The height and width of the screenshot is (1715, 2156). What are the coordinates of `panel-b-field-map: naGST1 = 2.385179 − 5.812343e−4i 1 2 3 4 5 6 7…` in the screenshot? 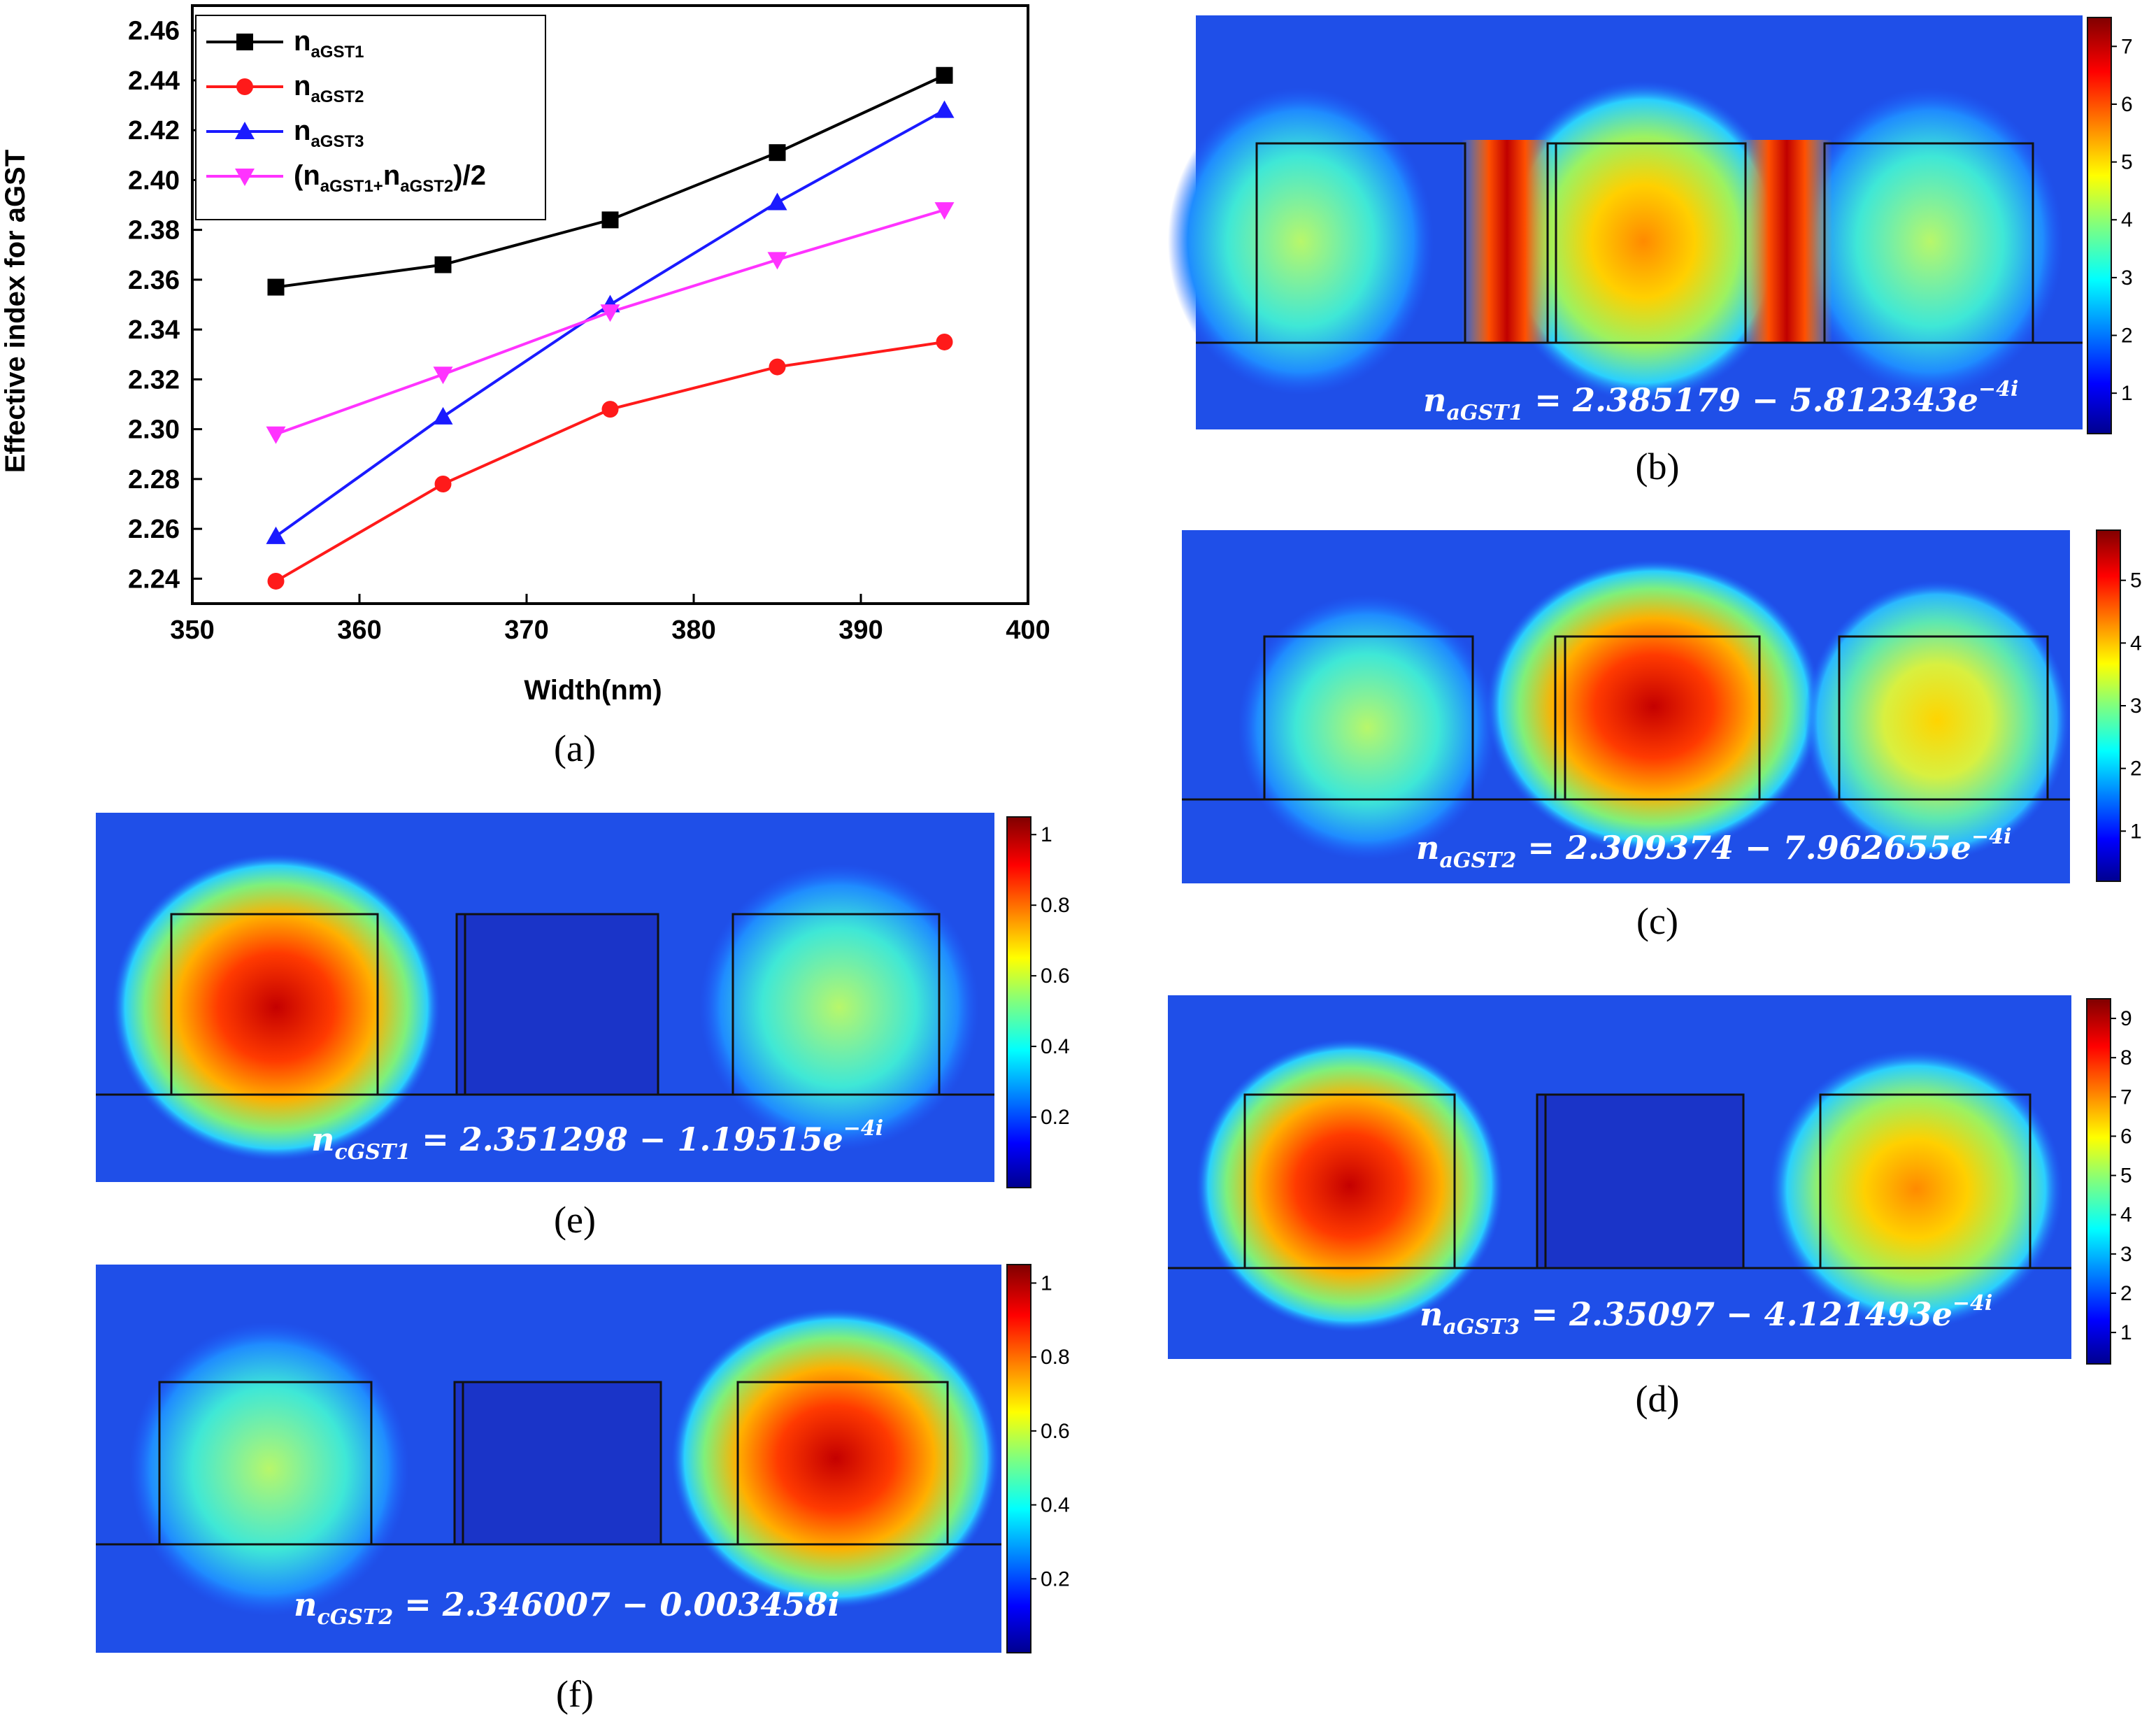 It's located at (1650, 251).